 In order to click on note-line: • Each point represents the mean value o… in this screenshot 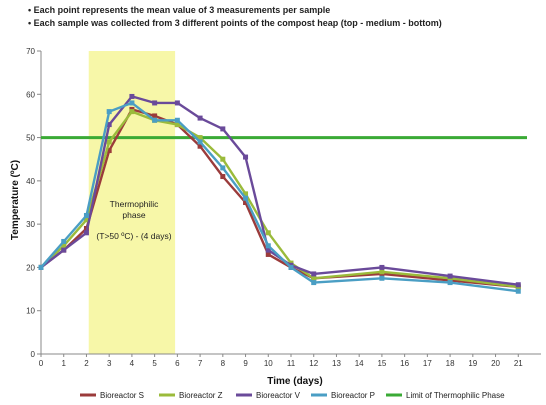, I will do `click(179, 10)`.